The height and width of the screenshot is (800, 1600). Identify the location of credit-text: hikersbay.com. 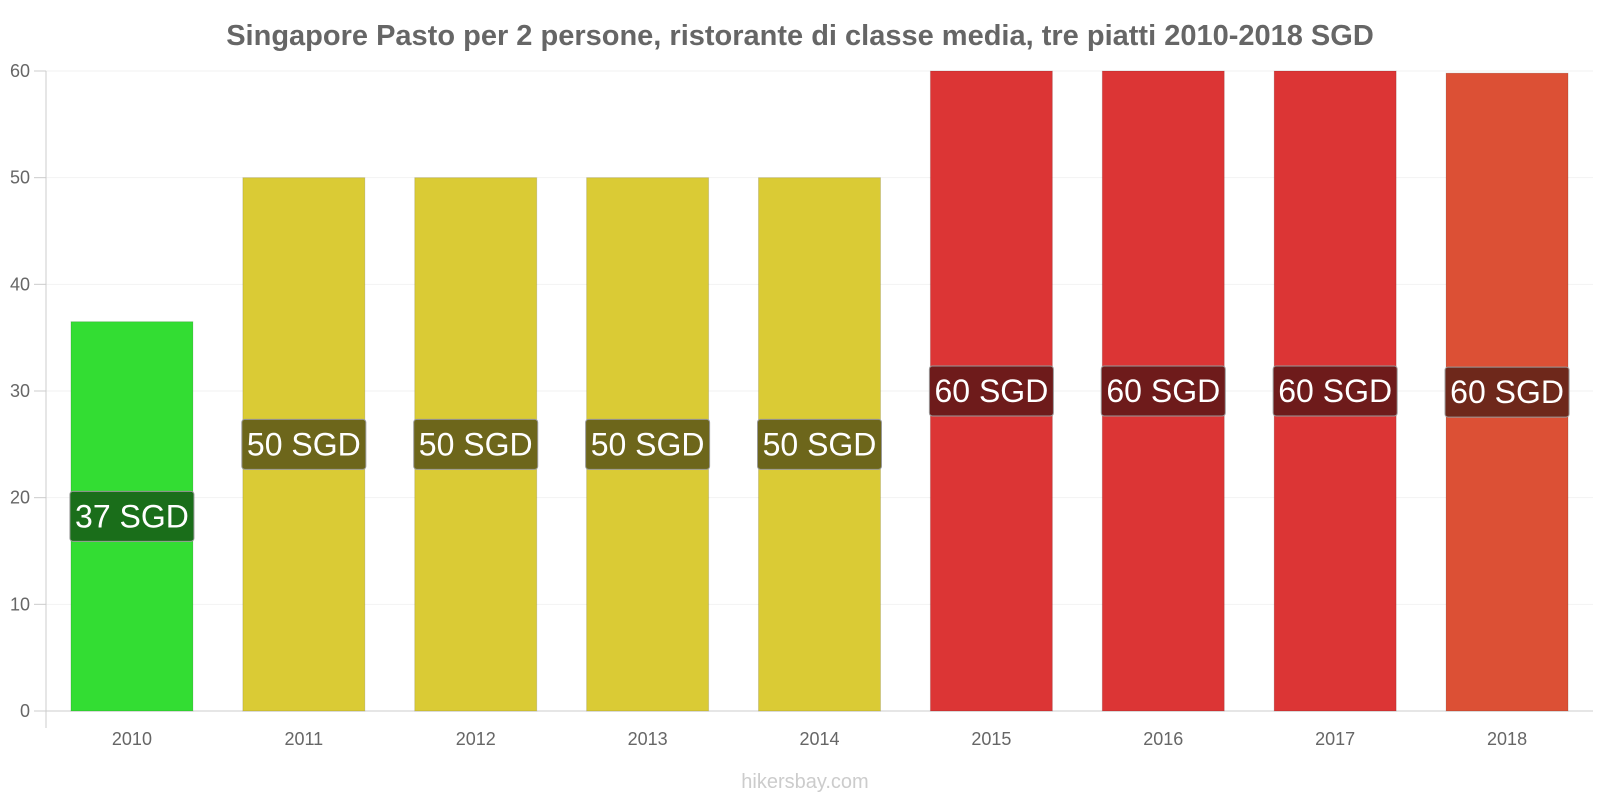
(804, 782).